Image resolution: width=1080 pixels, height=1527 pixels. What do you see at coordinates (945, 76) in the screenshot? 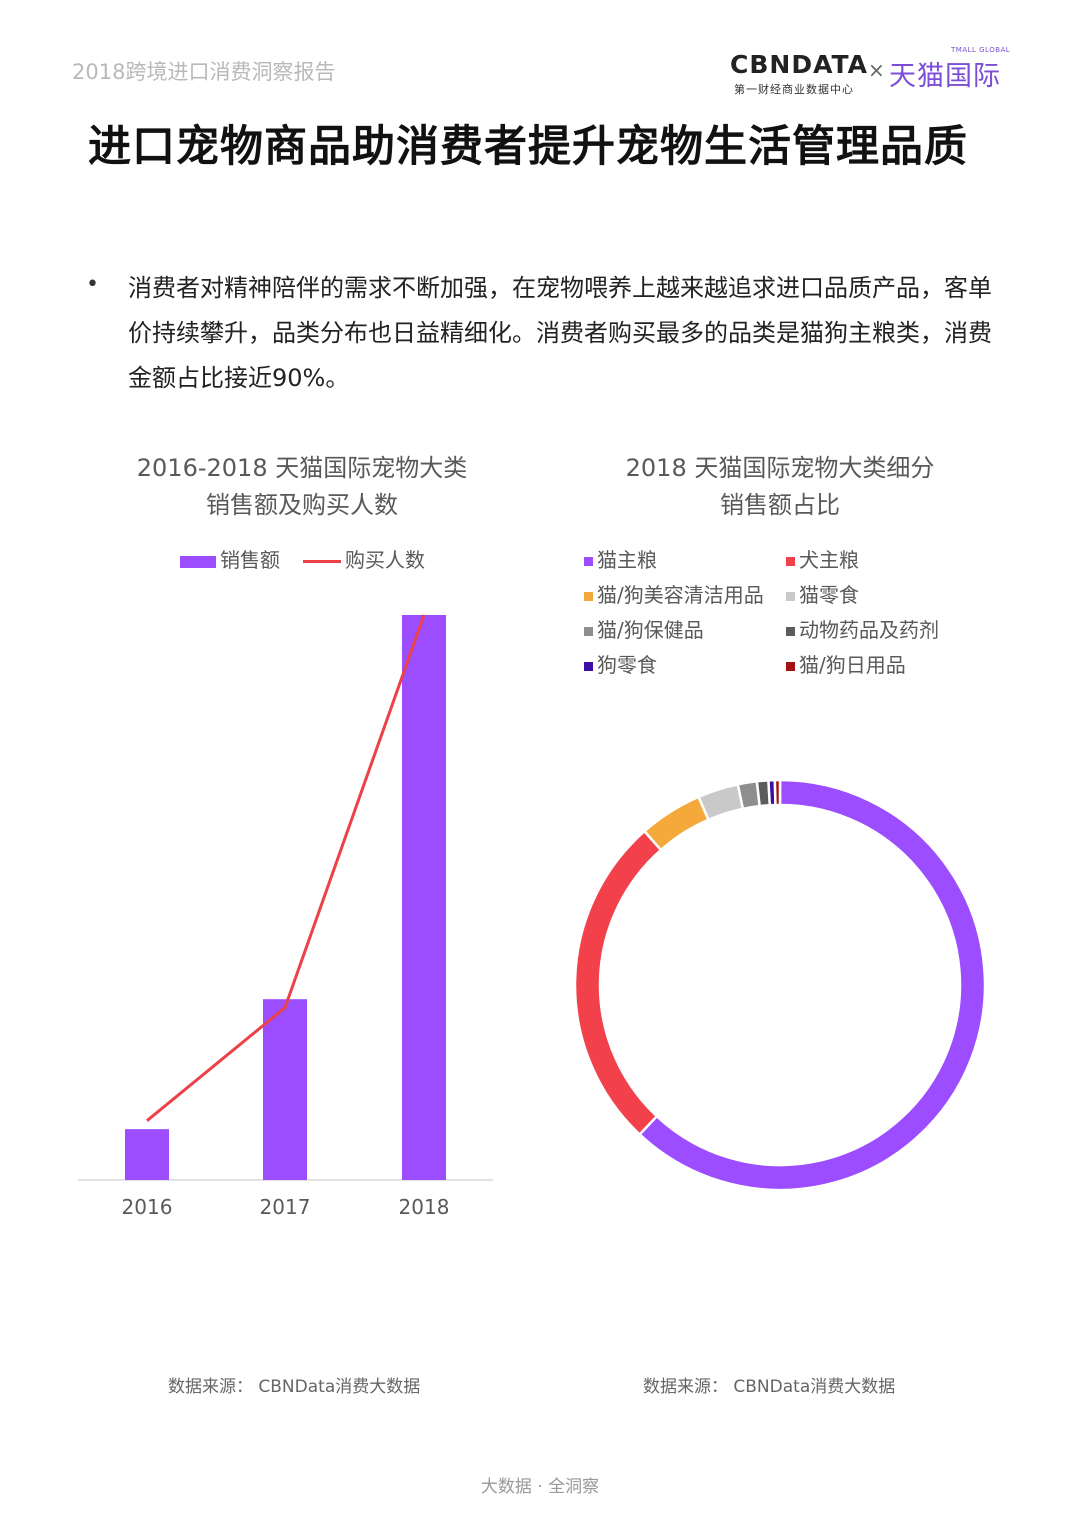
I see `tmall-global-logo-text: 天猫国际` at bounding box center [945, 76].